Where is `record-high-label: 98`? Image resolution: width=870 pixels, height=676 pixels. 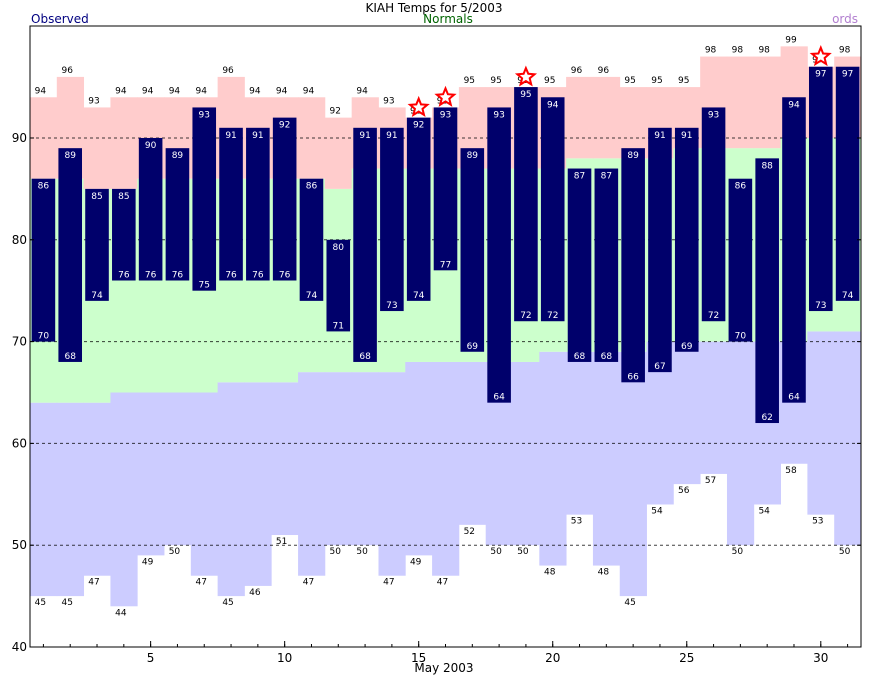
record-high-label: 98 is located at coordinates (764, 51).